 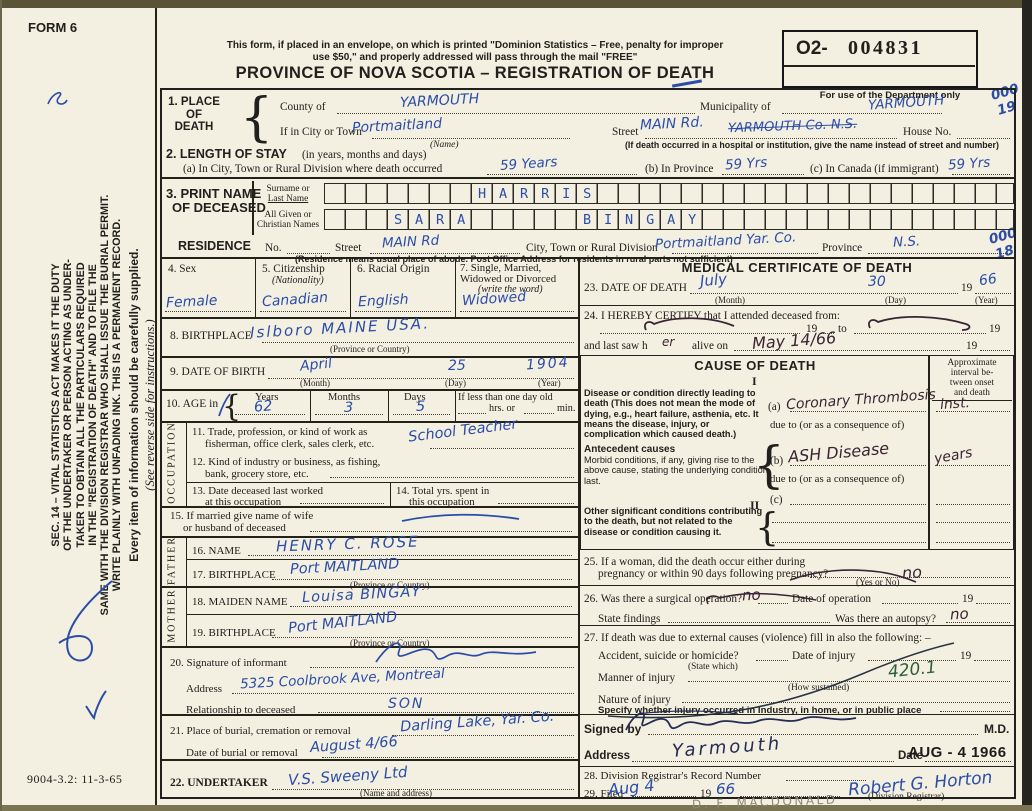 I want to click on s24-line1b, so click(x=827, y=333).